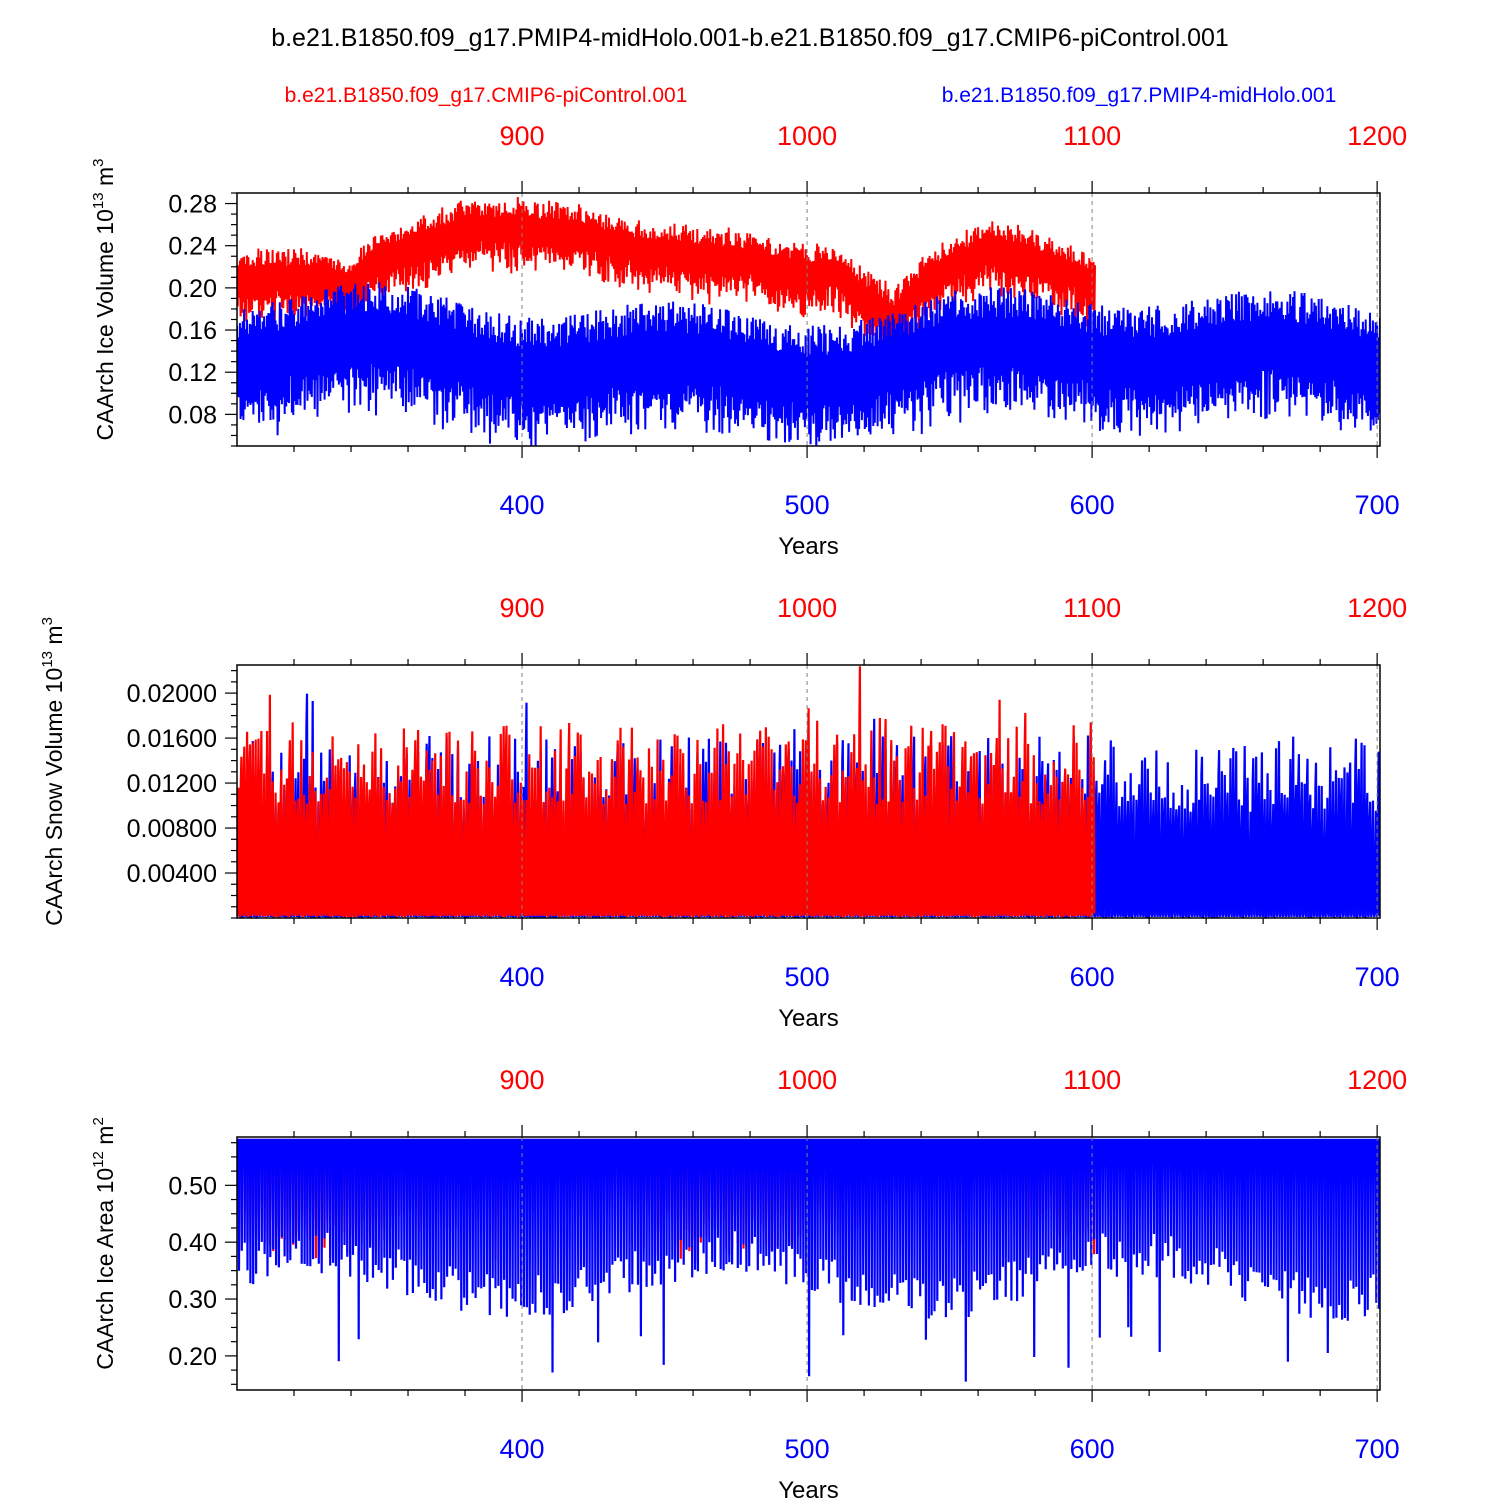  Describe the element at coordinates (172, 874) in the screenshot. I see `y-tick-label: 0.00400` at that location.